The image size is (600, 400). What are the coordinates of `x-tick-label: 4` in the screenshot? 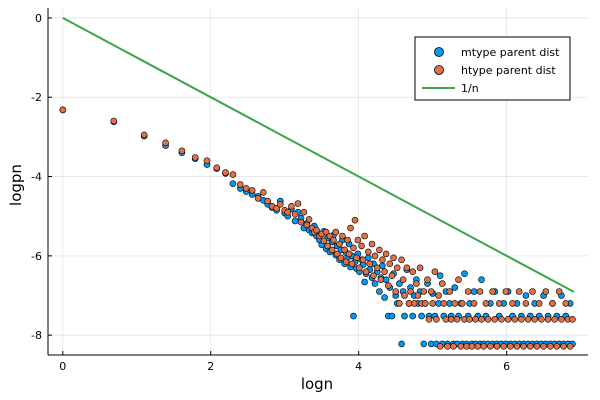 It's located at (358, 366).